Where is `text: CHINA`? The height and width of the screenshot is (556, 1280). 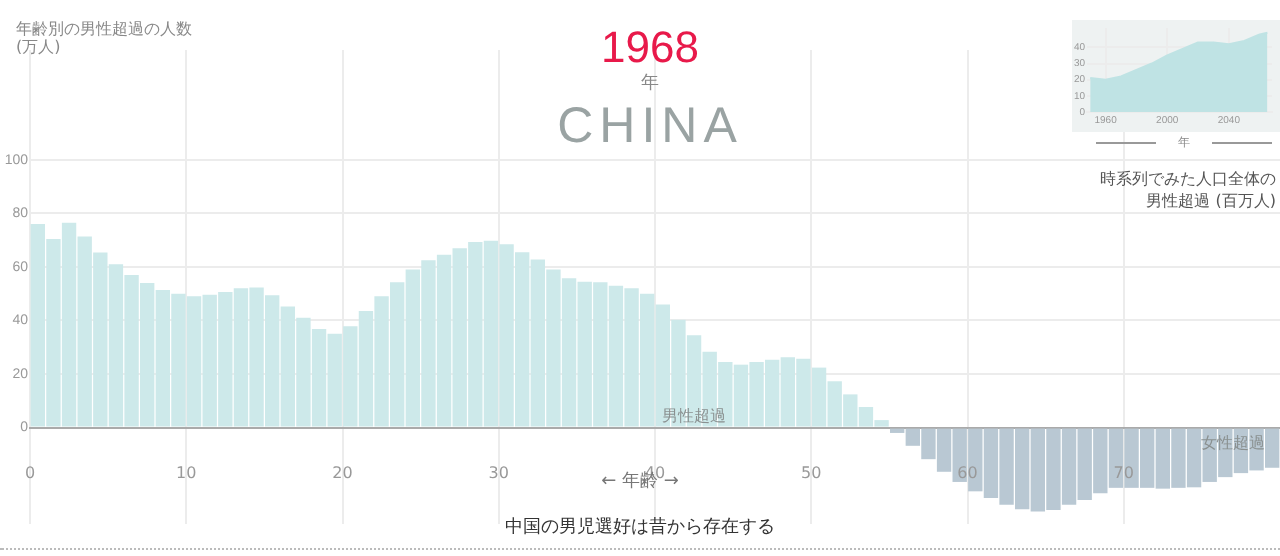 text: CHINA is located at coordinates (650, 126).